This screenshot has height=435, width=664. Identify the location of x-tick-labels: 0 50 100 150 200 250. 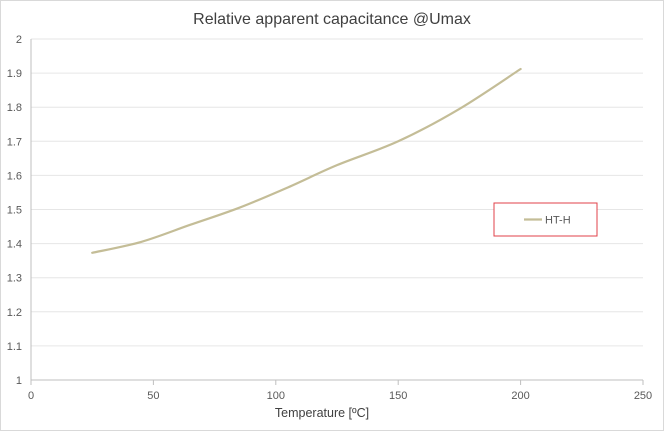
(340, 396).